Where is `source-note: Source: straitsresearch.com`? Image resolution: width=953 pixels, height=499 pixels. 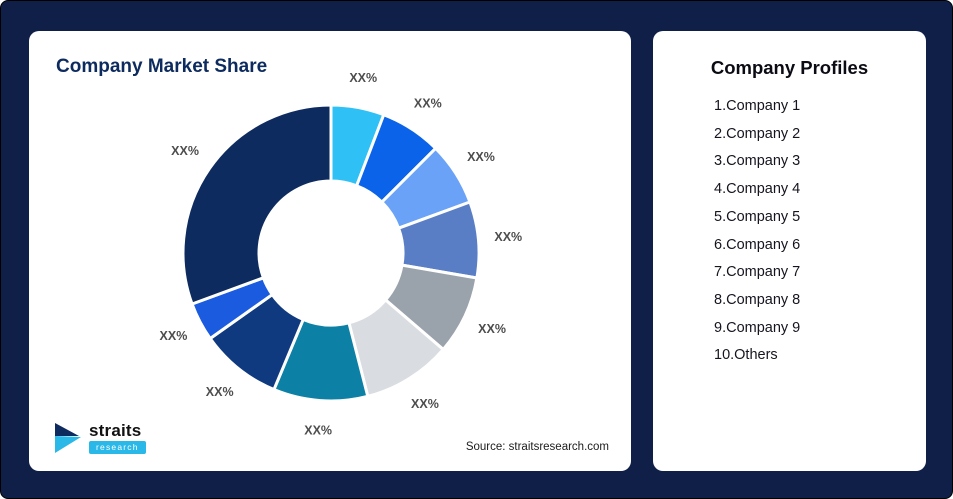
source-note: Source: straitsresearch.com is located at coordinates (537, 447).